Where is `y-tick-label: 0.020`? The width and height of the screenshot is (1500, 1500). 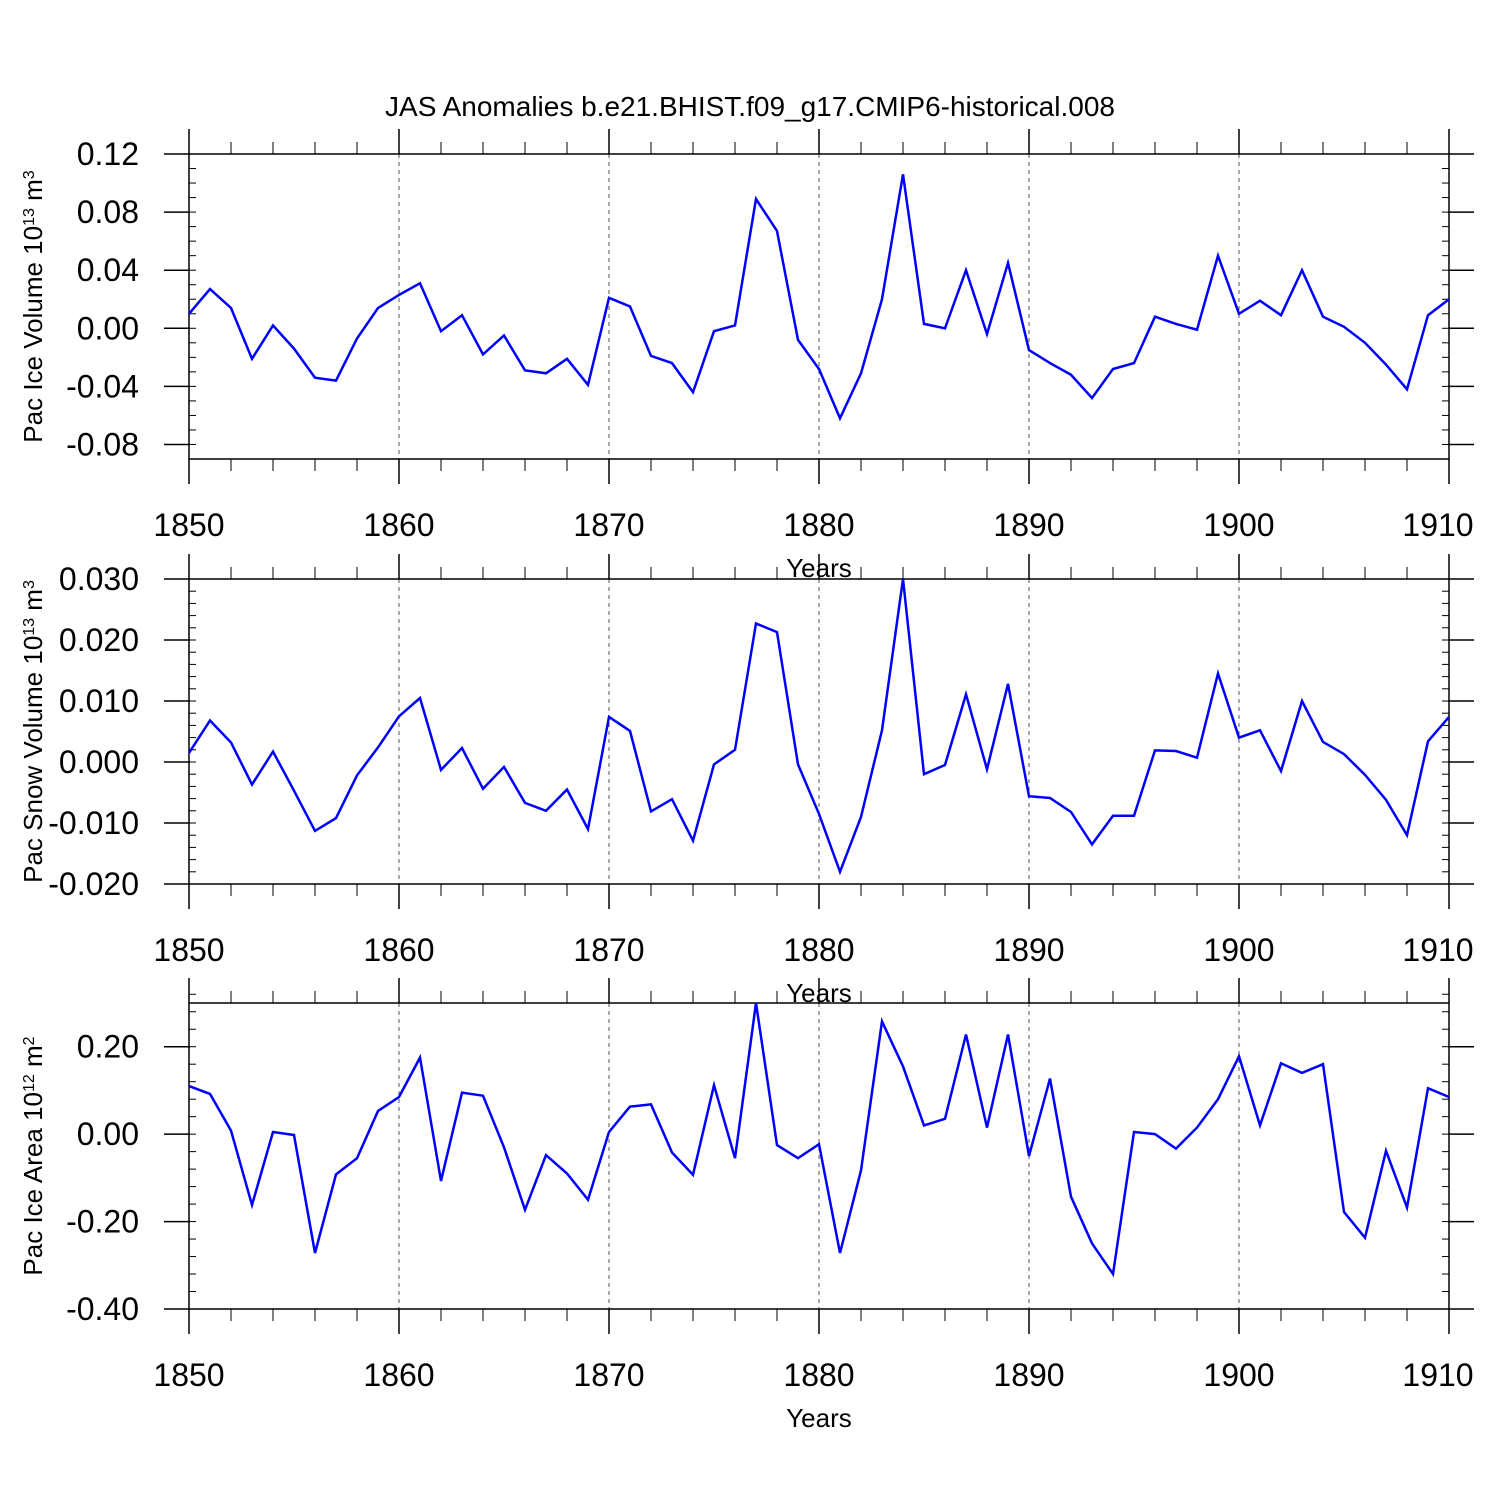
y-tick-label: 0.020 is located at coordinates (99, 640).